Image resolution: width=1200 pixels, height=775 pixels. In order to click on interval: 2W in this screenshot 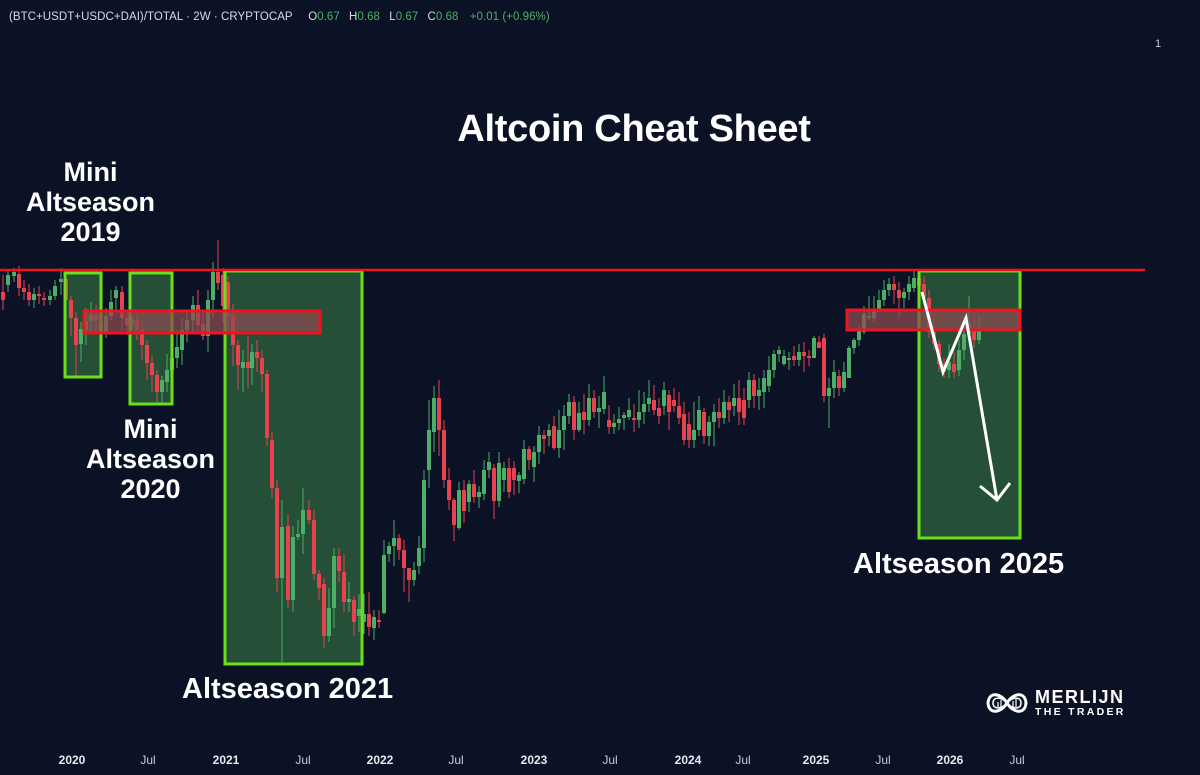, I will do `click(202, 17)`.